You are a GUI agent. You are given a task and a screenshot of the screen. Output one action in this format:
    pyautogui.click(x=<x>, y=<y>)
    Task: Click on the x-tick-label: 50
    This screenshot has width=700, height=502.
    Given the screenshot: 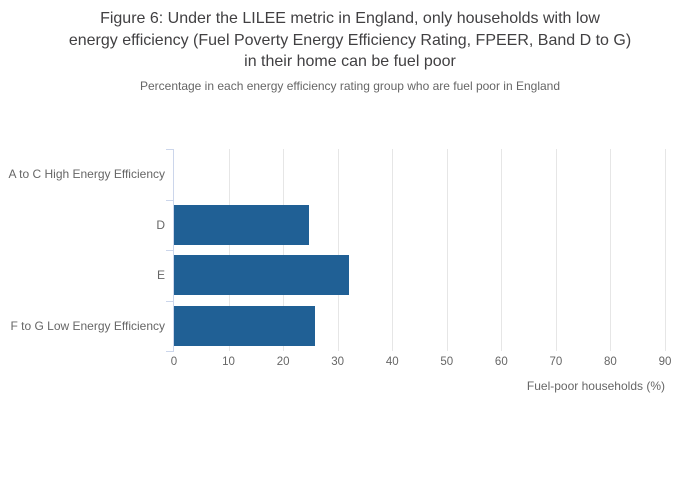 What is the action you would take?
    pyautogui.click(x=447, y=362)
    